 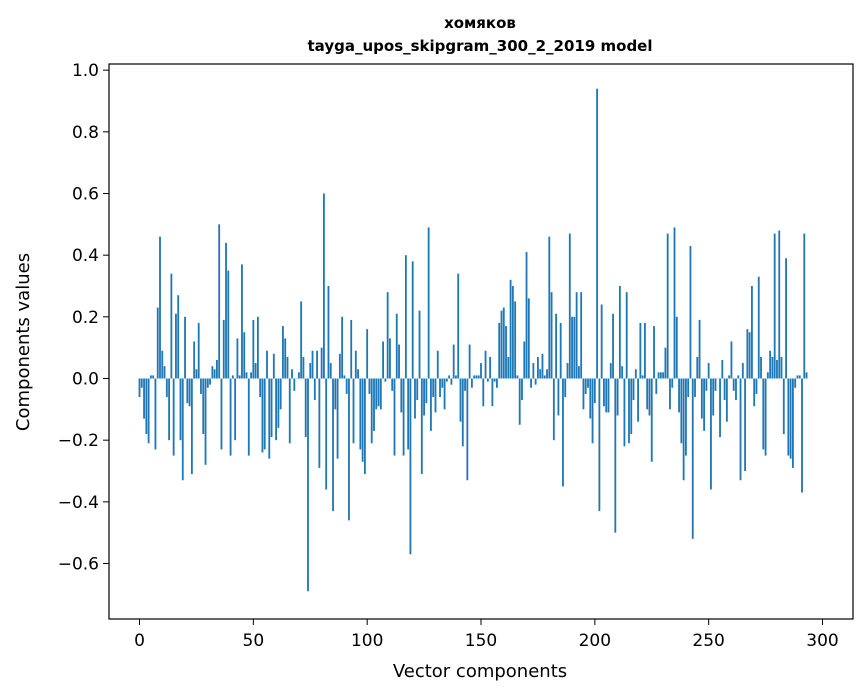 What do you see at coordinates (78, 503) in the screenshot?
I see `y-tick-label: −0.4` at bounding box center [78, 503].